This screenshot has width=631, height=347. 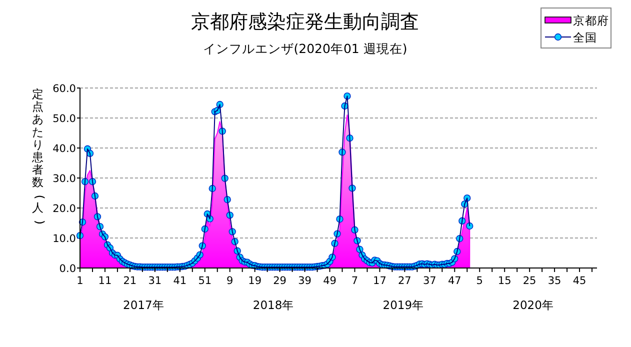 What do you see at coordinates (305, 281) in the screenshot?
I see `x-tick-label: 39` at bounding box center [305, 281].